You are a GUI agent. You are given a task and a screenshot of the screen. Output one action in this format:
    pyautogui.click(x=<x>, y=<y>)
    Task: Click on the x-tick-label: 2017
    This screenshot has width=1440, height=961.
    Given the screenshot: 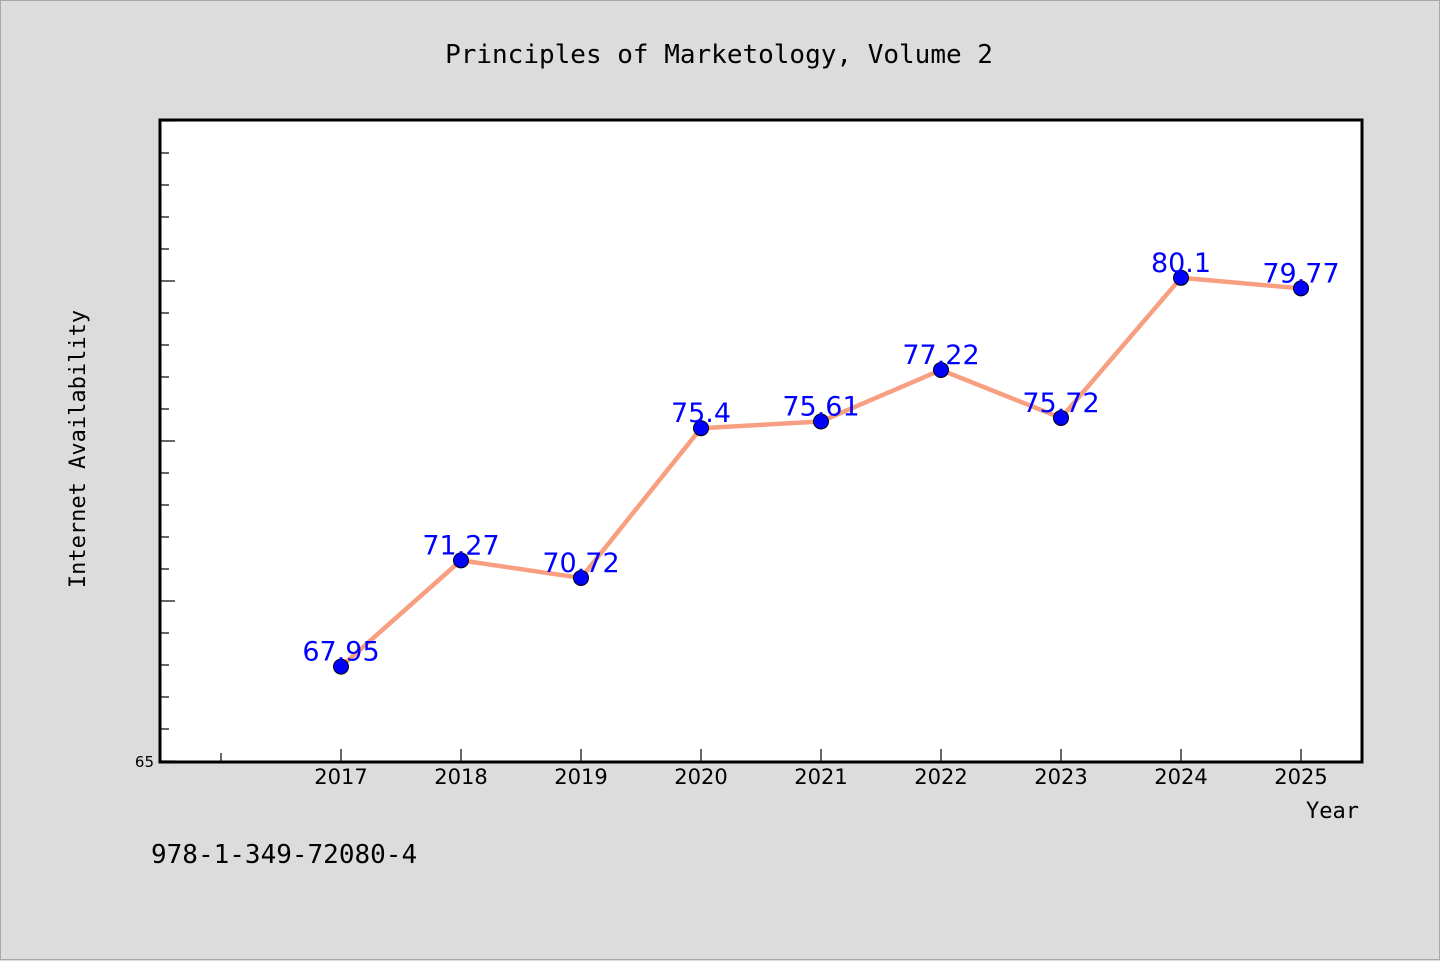 What is the action you would take?
    pyautogui.click(x=340, y=777)
    